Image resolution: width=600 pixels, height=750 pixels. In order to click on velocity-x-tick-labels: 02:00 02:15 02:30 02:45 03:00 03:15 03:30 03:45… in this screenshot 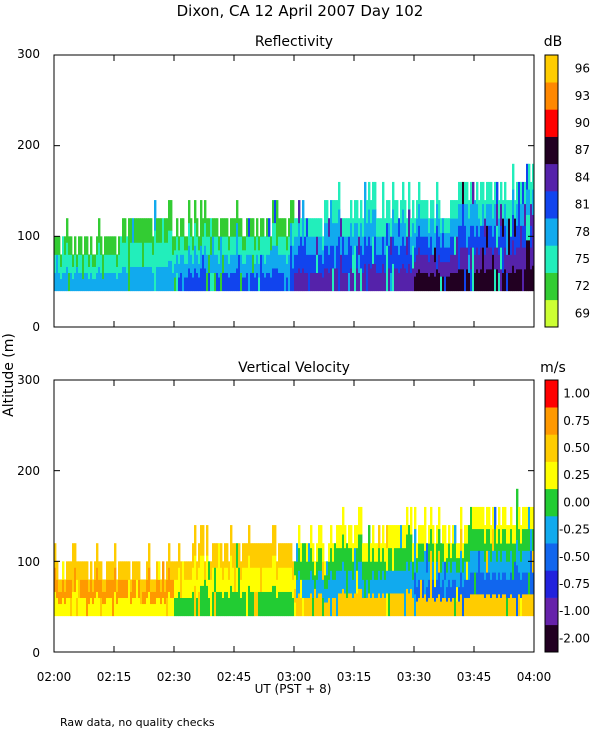, I will do `click(294, 677)`.